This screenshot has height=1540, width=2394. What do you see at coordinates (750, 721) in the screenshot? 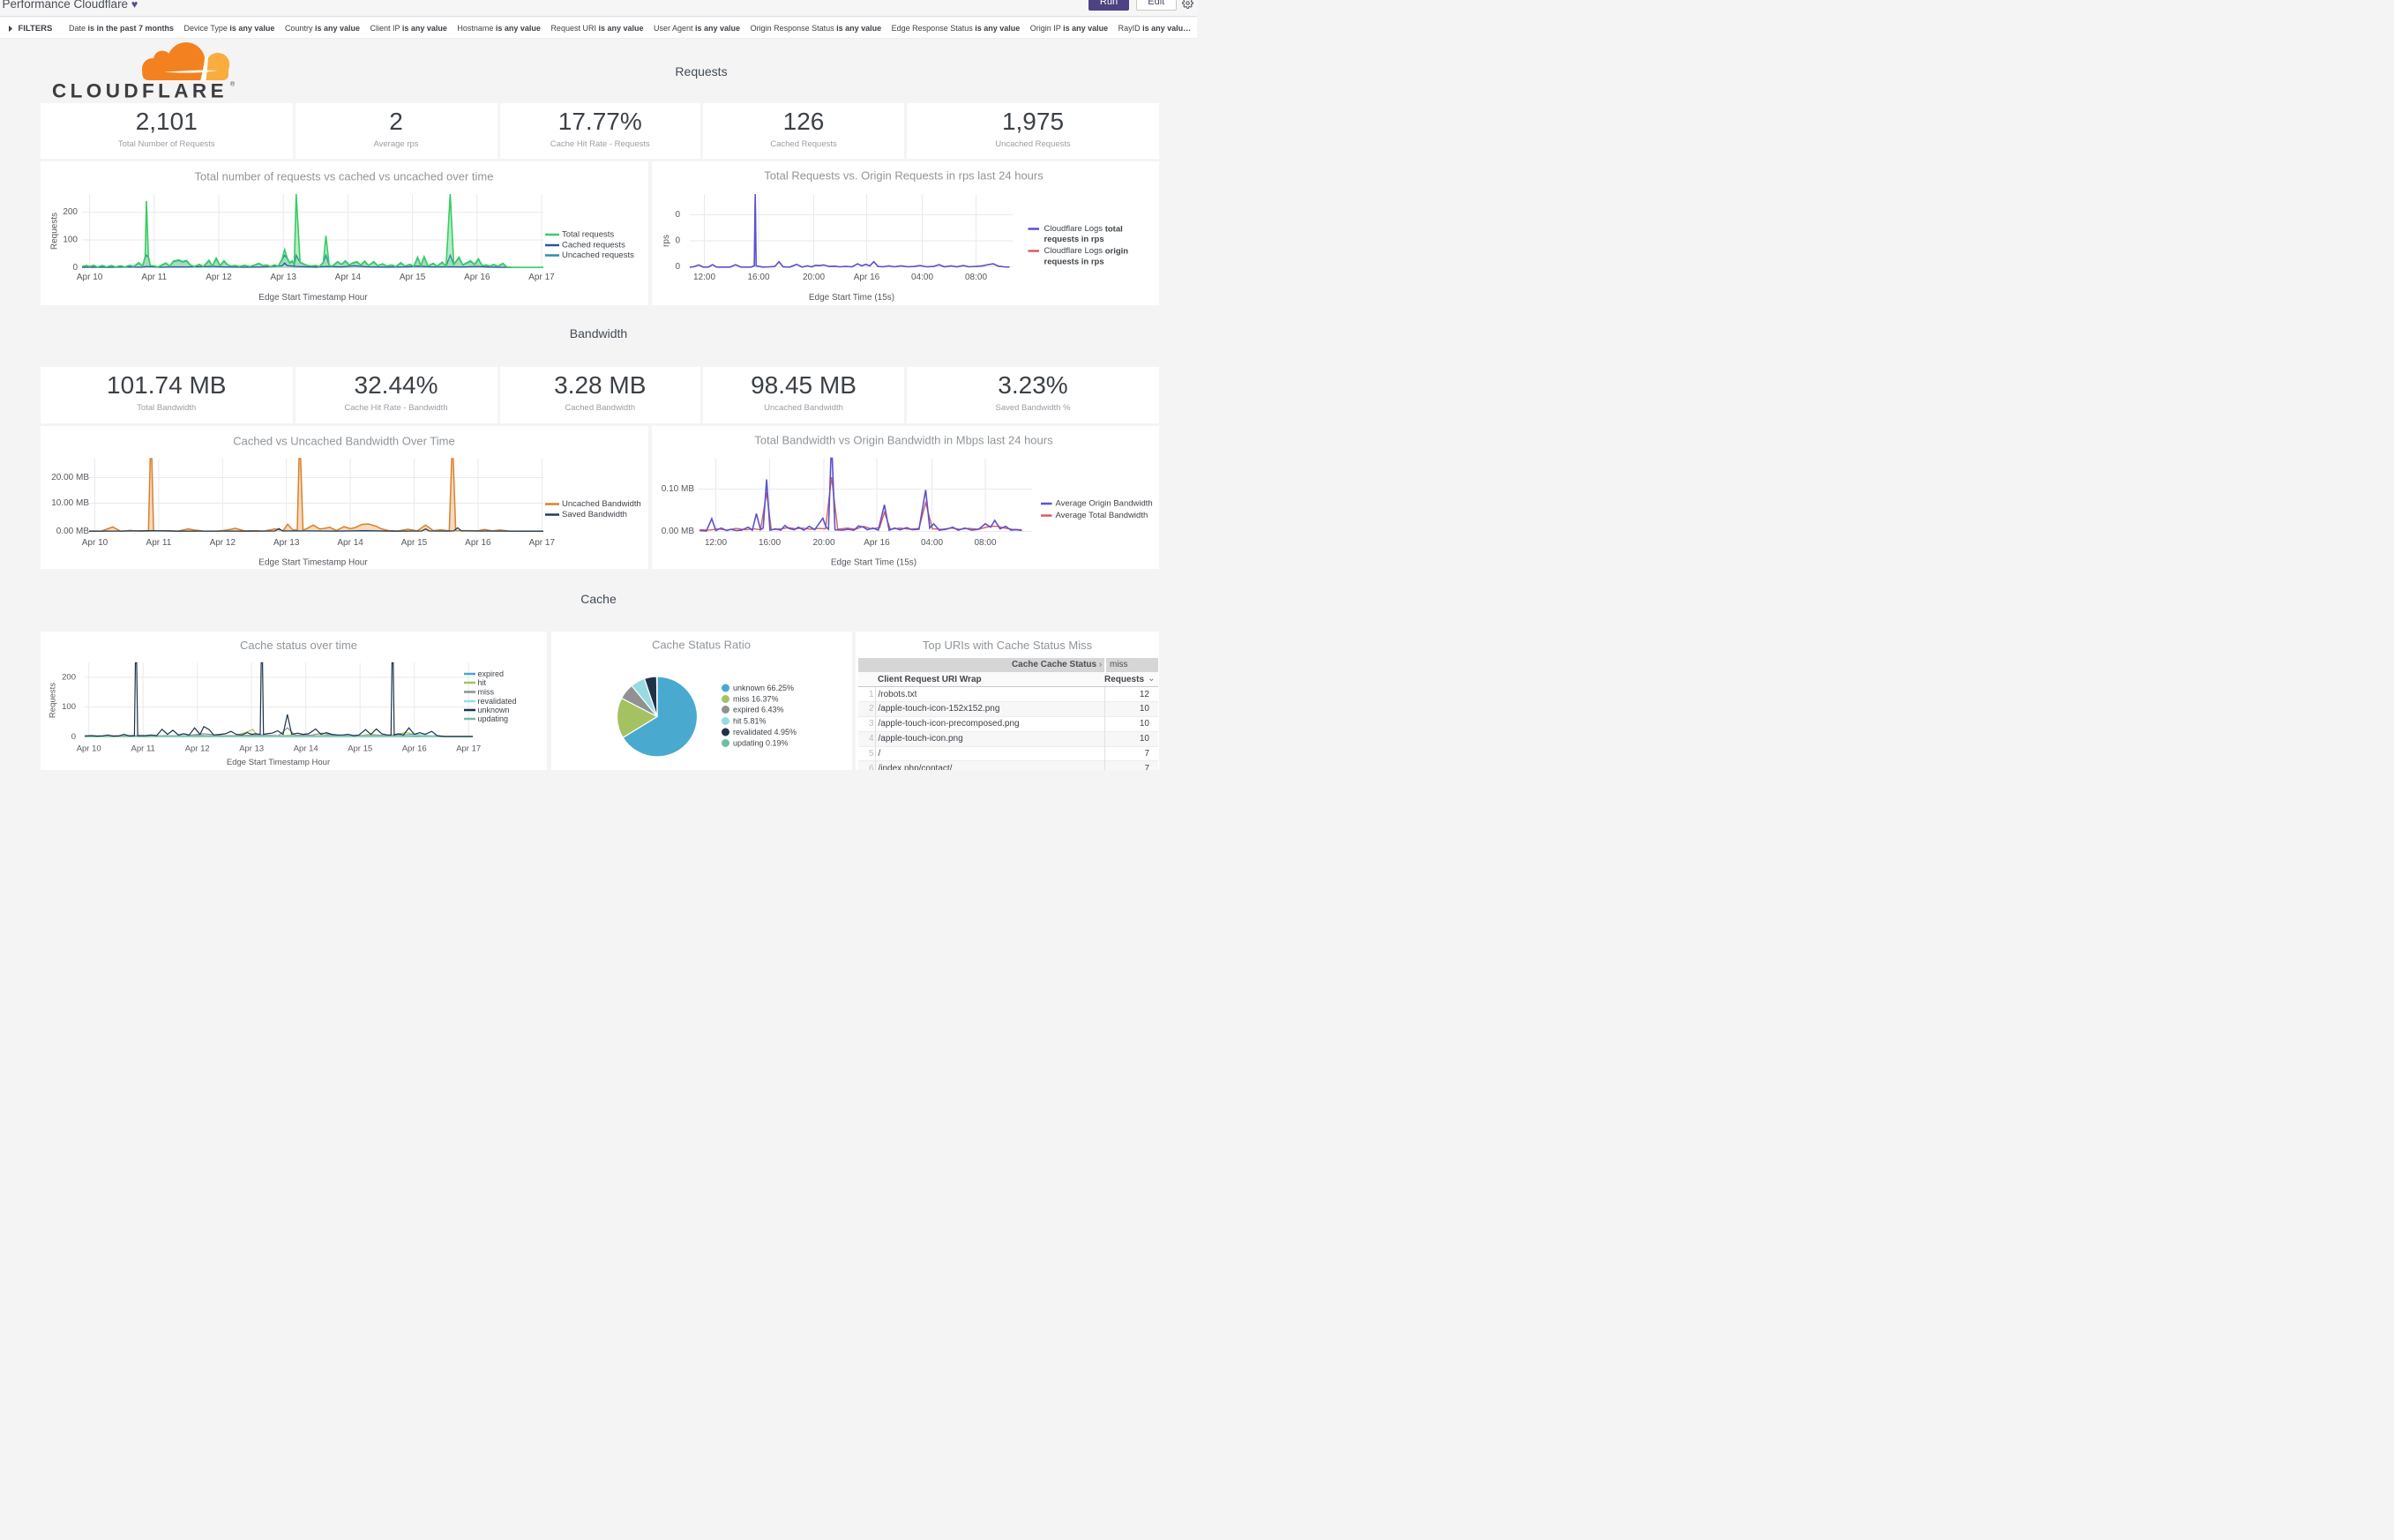
I see `svg-text: hit 5.81%` at bounding box center [750, 721].